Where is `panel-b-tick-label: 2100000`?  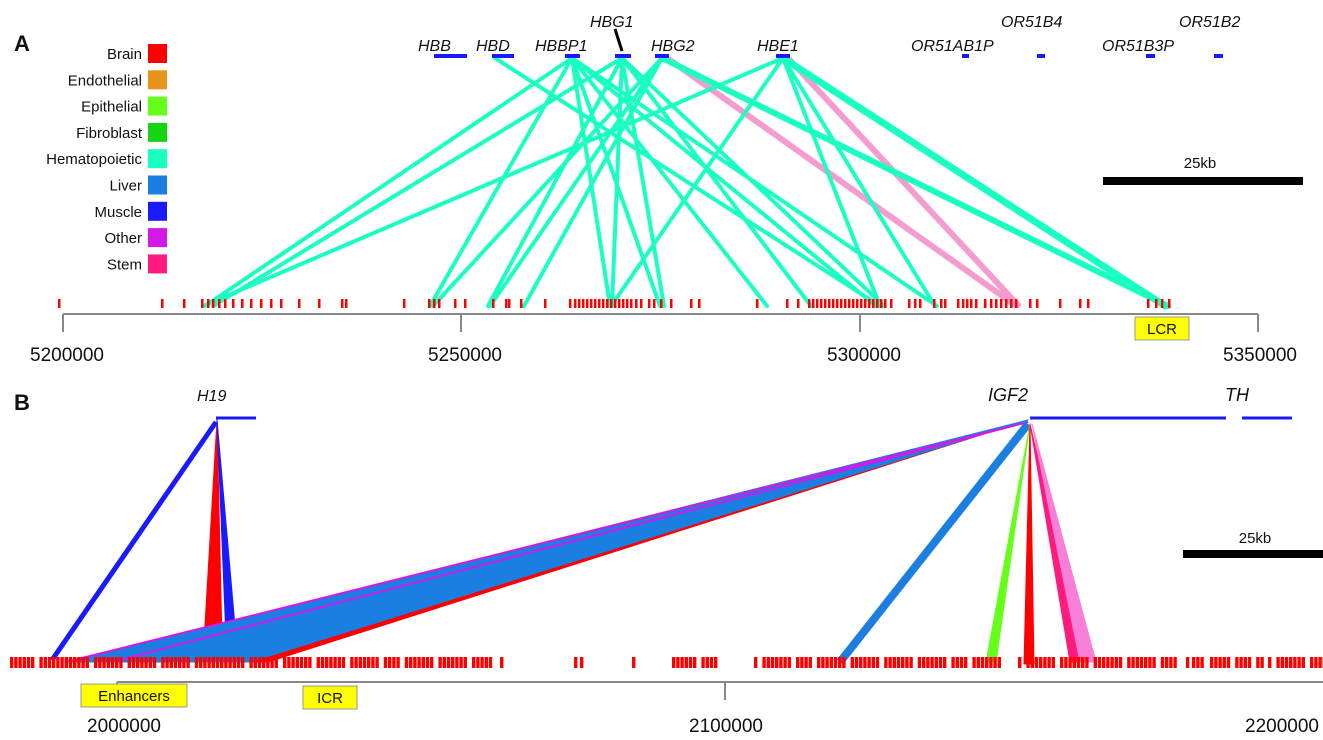 panel-b-tick-label: 2100000 is located at coordinates (726, 726).